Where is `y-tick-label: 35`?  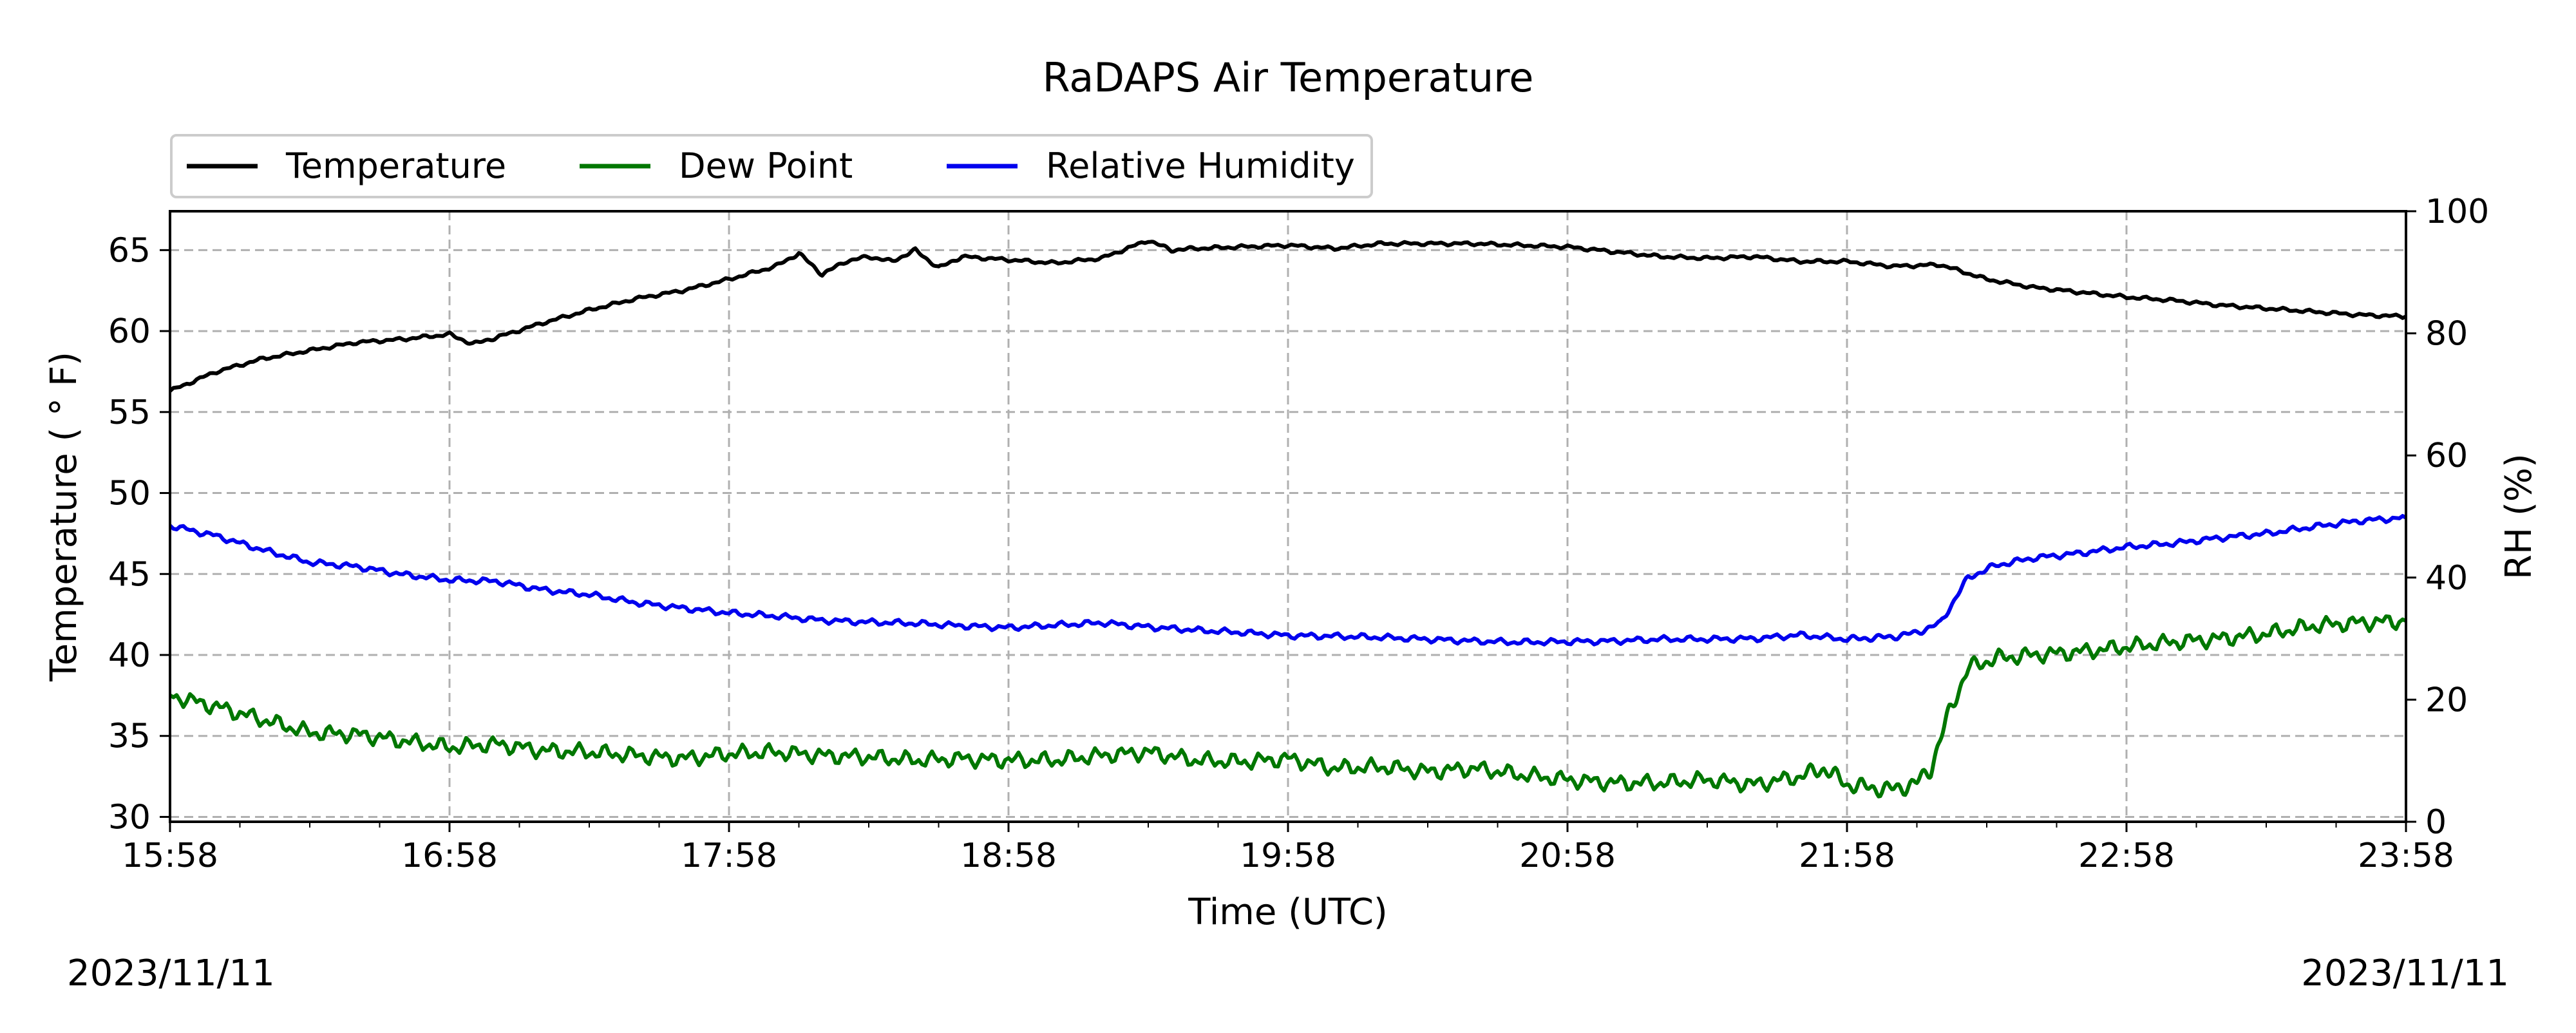
y-tick-label: 35 is located at coordinates (129, 737).